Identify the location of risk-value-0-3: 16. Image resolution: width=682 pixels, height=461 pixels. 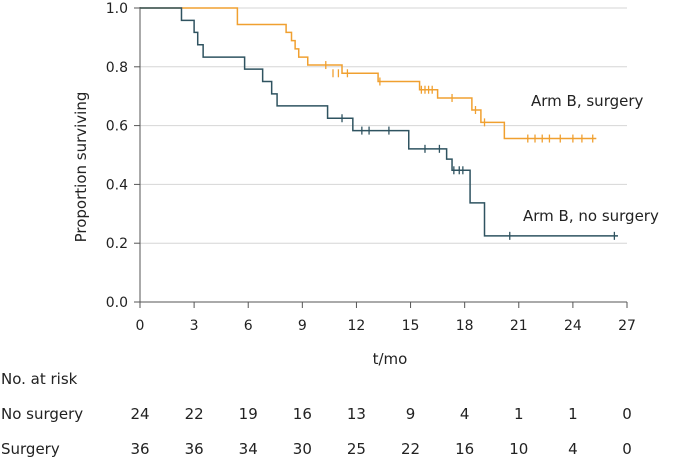
(302, 414).